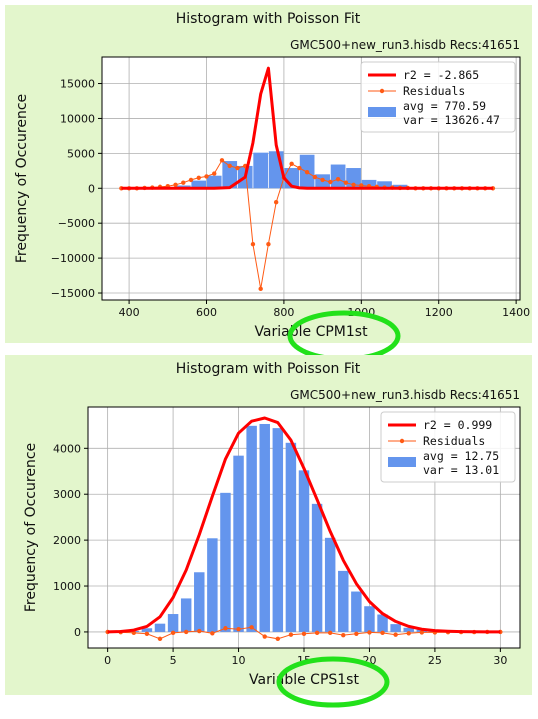 This screenshot has width=538, height=719. What do you see at coordinates (435, 660) in the screenshot?
I see `x-tick-label: 25` at bounding box center [435, 660].